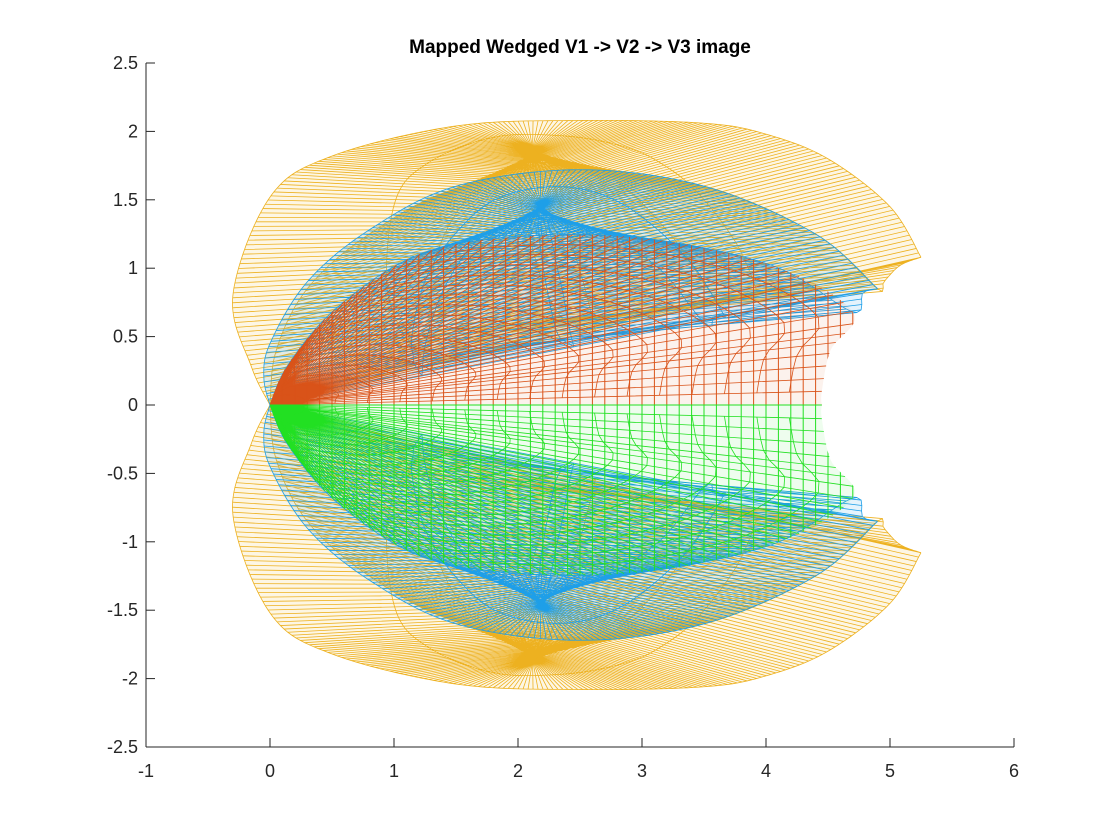 The width and height of the screenshot is (1120, 840). I want to click on y-tick-label: 0, so click(133, 405).